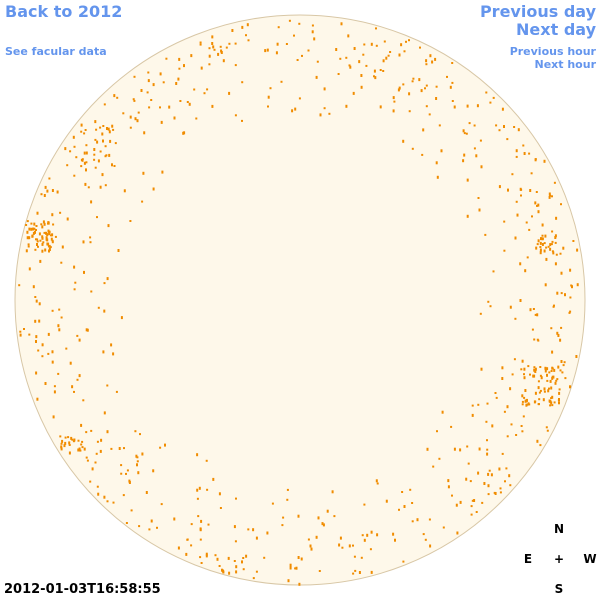 The height and width of the screenshot is (600, 600). What do you see at coordinates (64, 11) in the screenshot?
I see `back-link: Back to 2012` at bounding box center [64, 11].